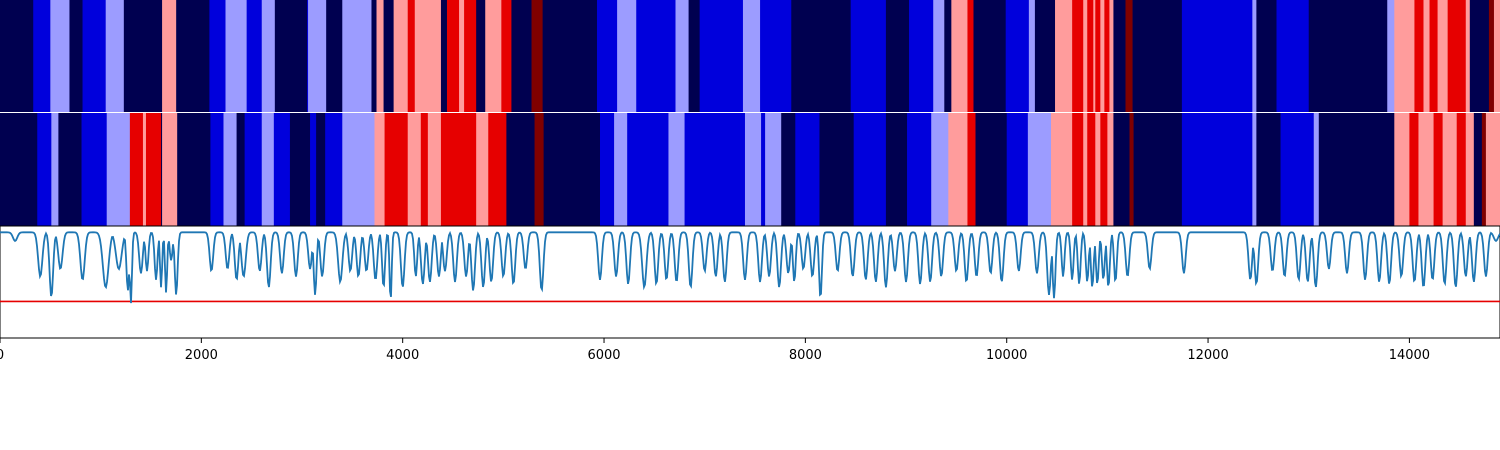  I want to click on x-tick-label: 8000, so click(805, 355).